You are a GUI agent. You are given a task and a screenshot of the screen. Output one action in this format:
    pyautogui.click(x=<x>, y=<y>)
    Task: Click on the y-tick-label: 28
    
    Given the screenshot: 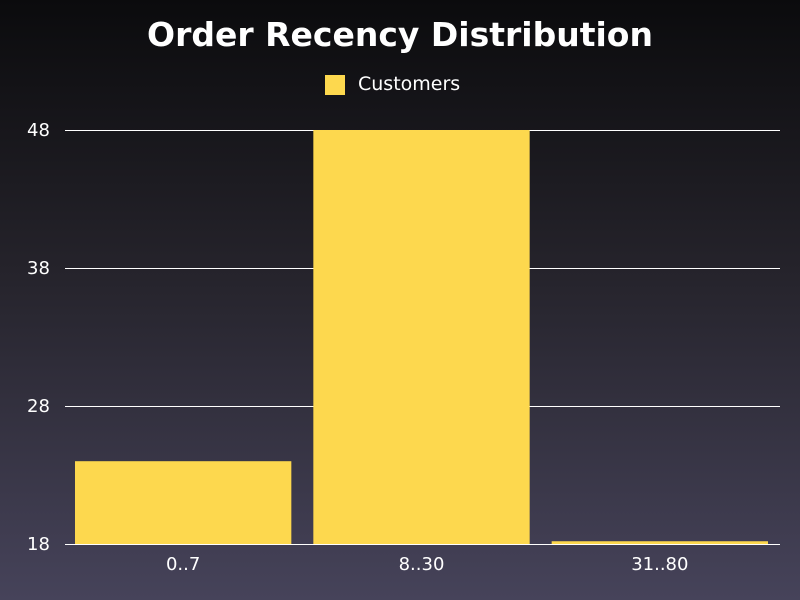 What is the action you would take?
    pyautogui.click(x=38, y=406)
    